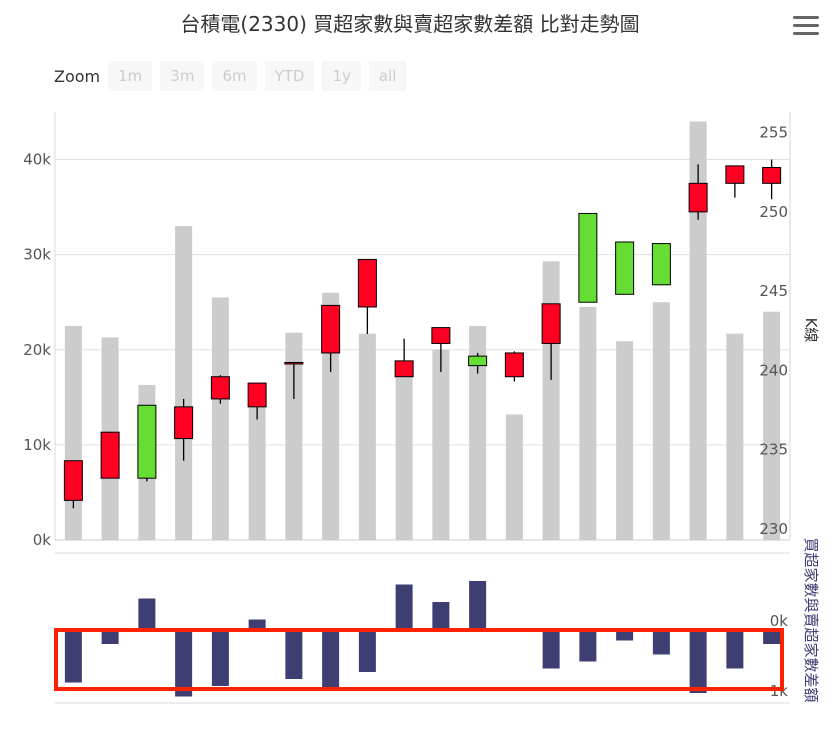 The height and width of the screenshot is (735, 840). Describe the element at coordinates (773, 133) in the screenshot. I see `right-axis-tick-label: 255` at that location.